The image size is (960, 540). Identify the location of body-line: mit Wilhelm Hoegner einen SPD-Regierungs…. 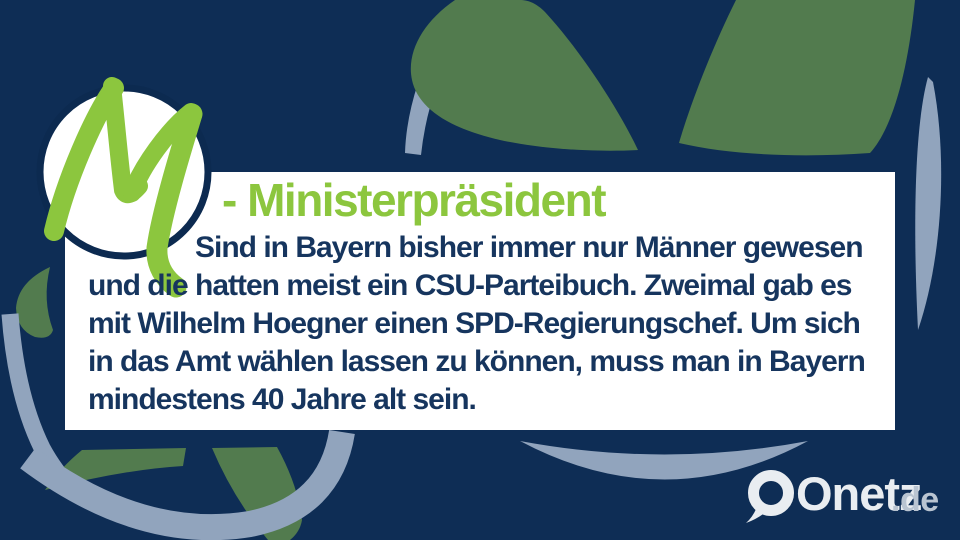
(474, 323).